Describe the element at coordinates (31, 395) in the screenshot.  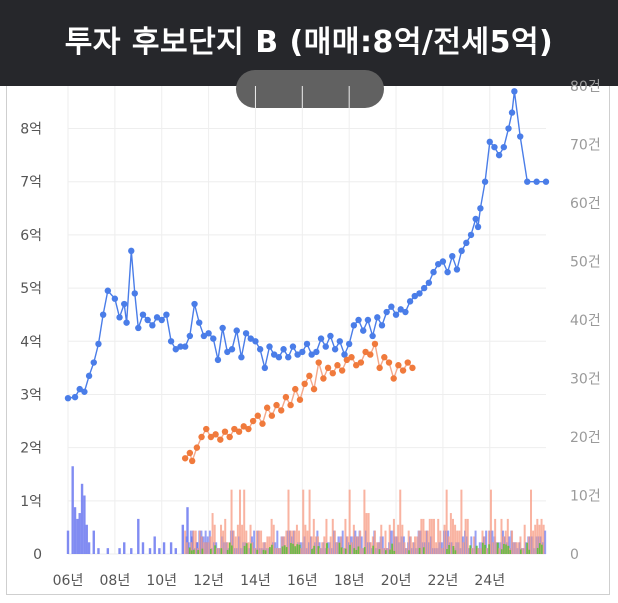
I see `y-tick-label: 3억` at that location.